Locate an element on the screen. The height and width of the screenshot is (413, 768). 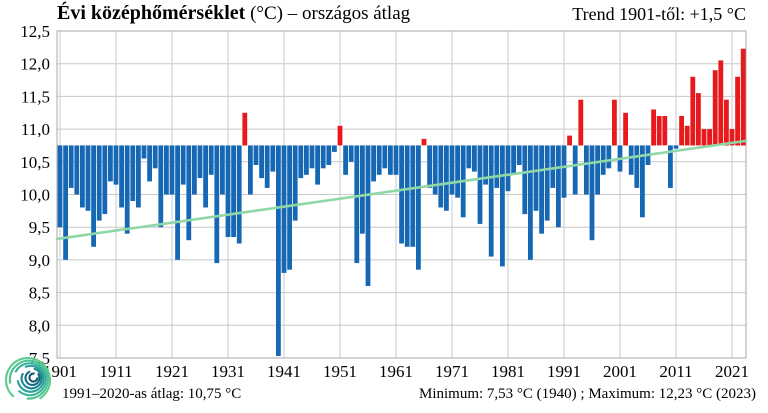
bar-2019 is located at coordinates (721, 103).